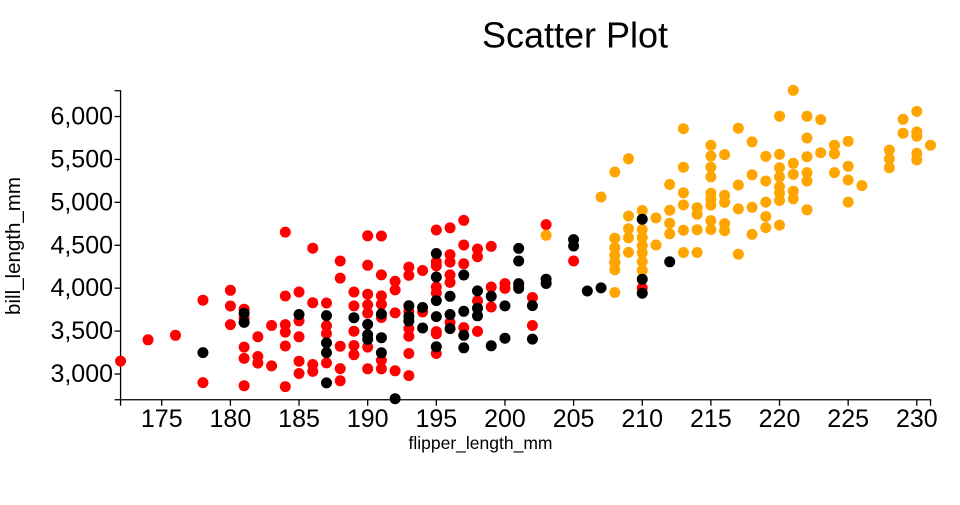 This screenshot has width=960, height=505. What do you see at coordinates (917, 419) in the screenshot?
I see `svg-text: 230` at bounding box center [917, 419].